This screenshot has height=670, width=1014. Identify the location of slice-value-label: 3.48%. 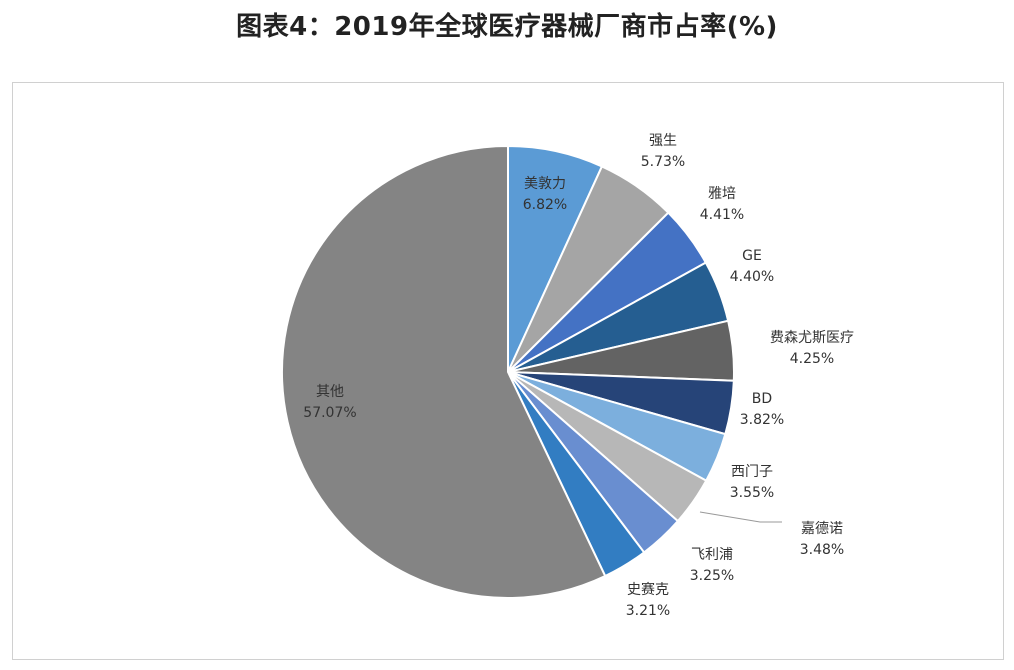
(822, 550).